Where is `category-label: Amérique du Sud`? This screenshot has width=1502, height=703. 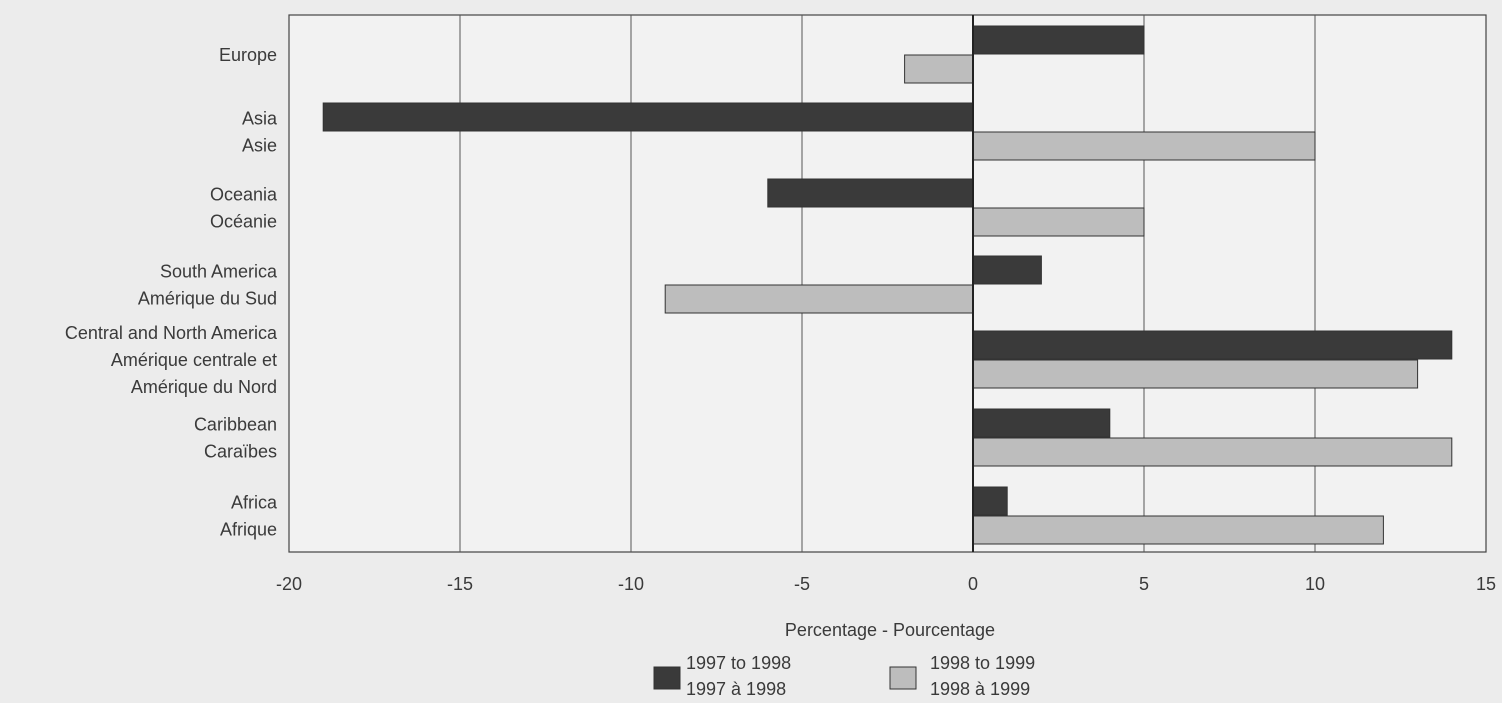 category-label: Amérique du Sud is located at coordinates (207, 299).